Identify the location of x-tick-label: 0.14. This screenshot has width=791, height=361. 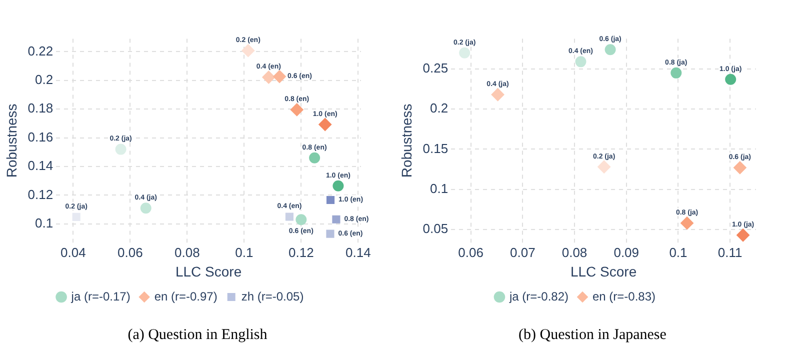
(358, 252).